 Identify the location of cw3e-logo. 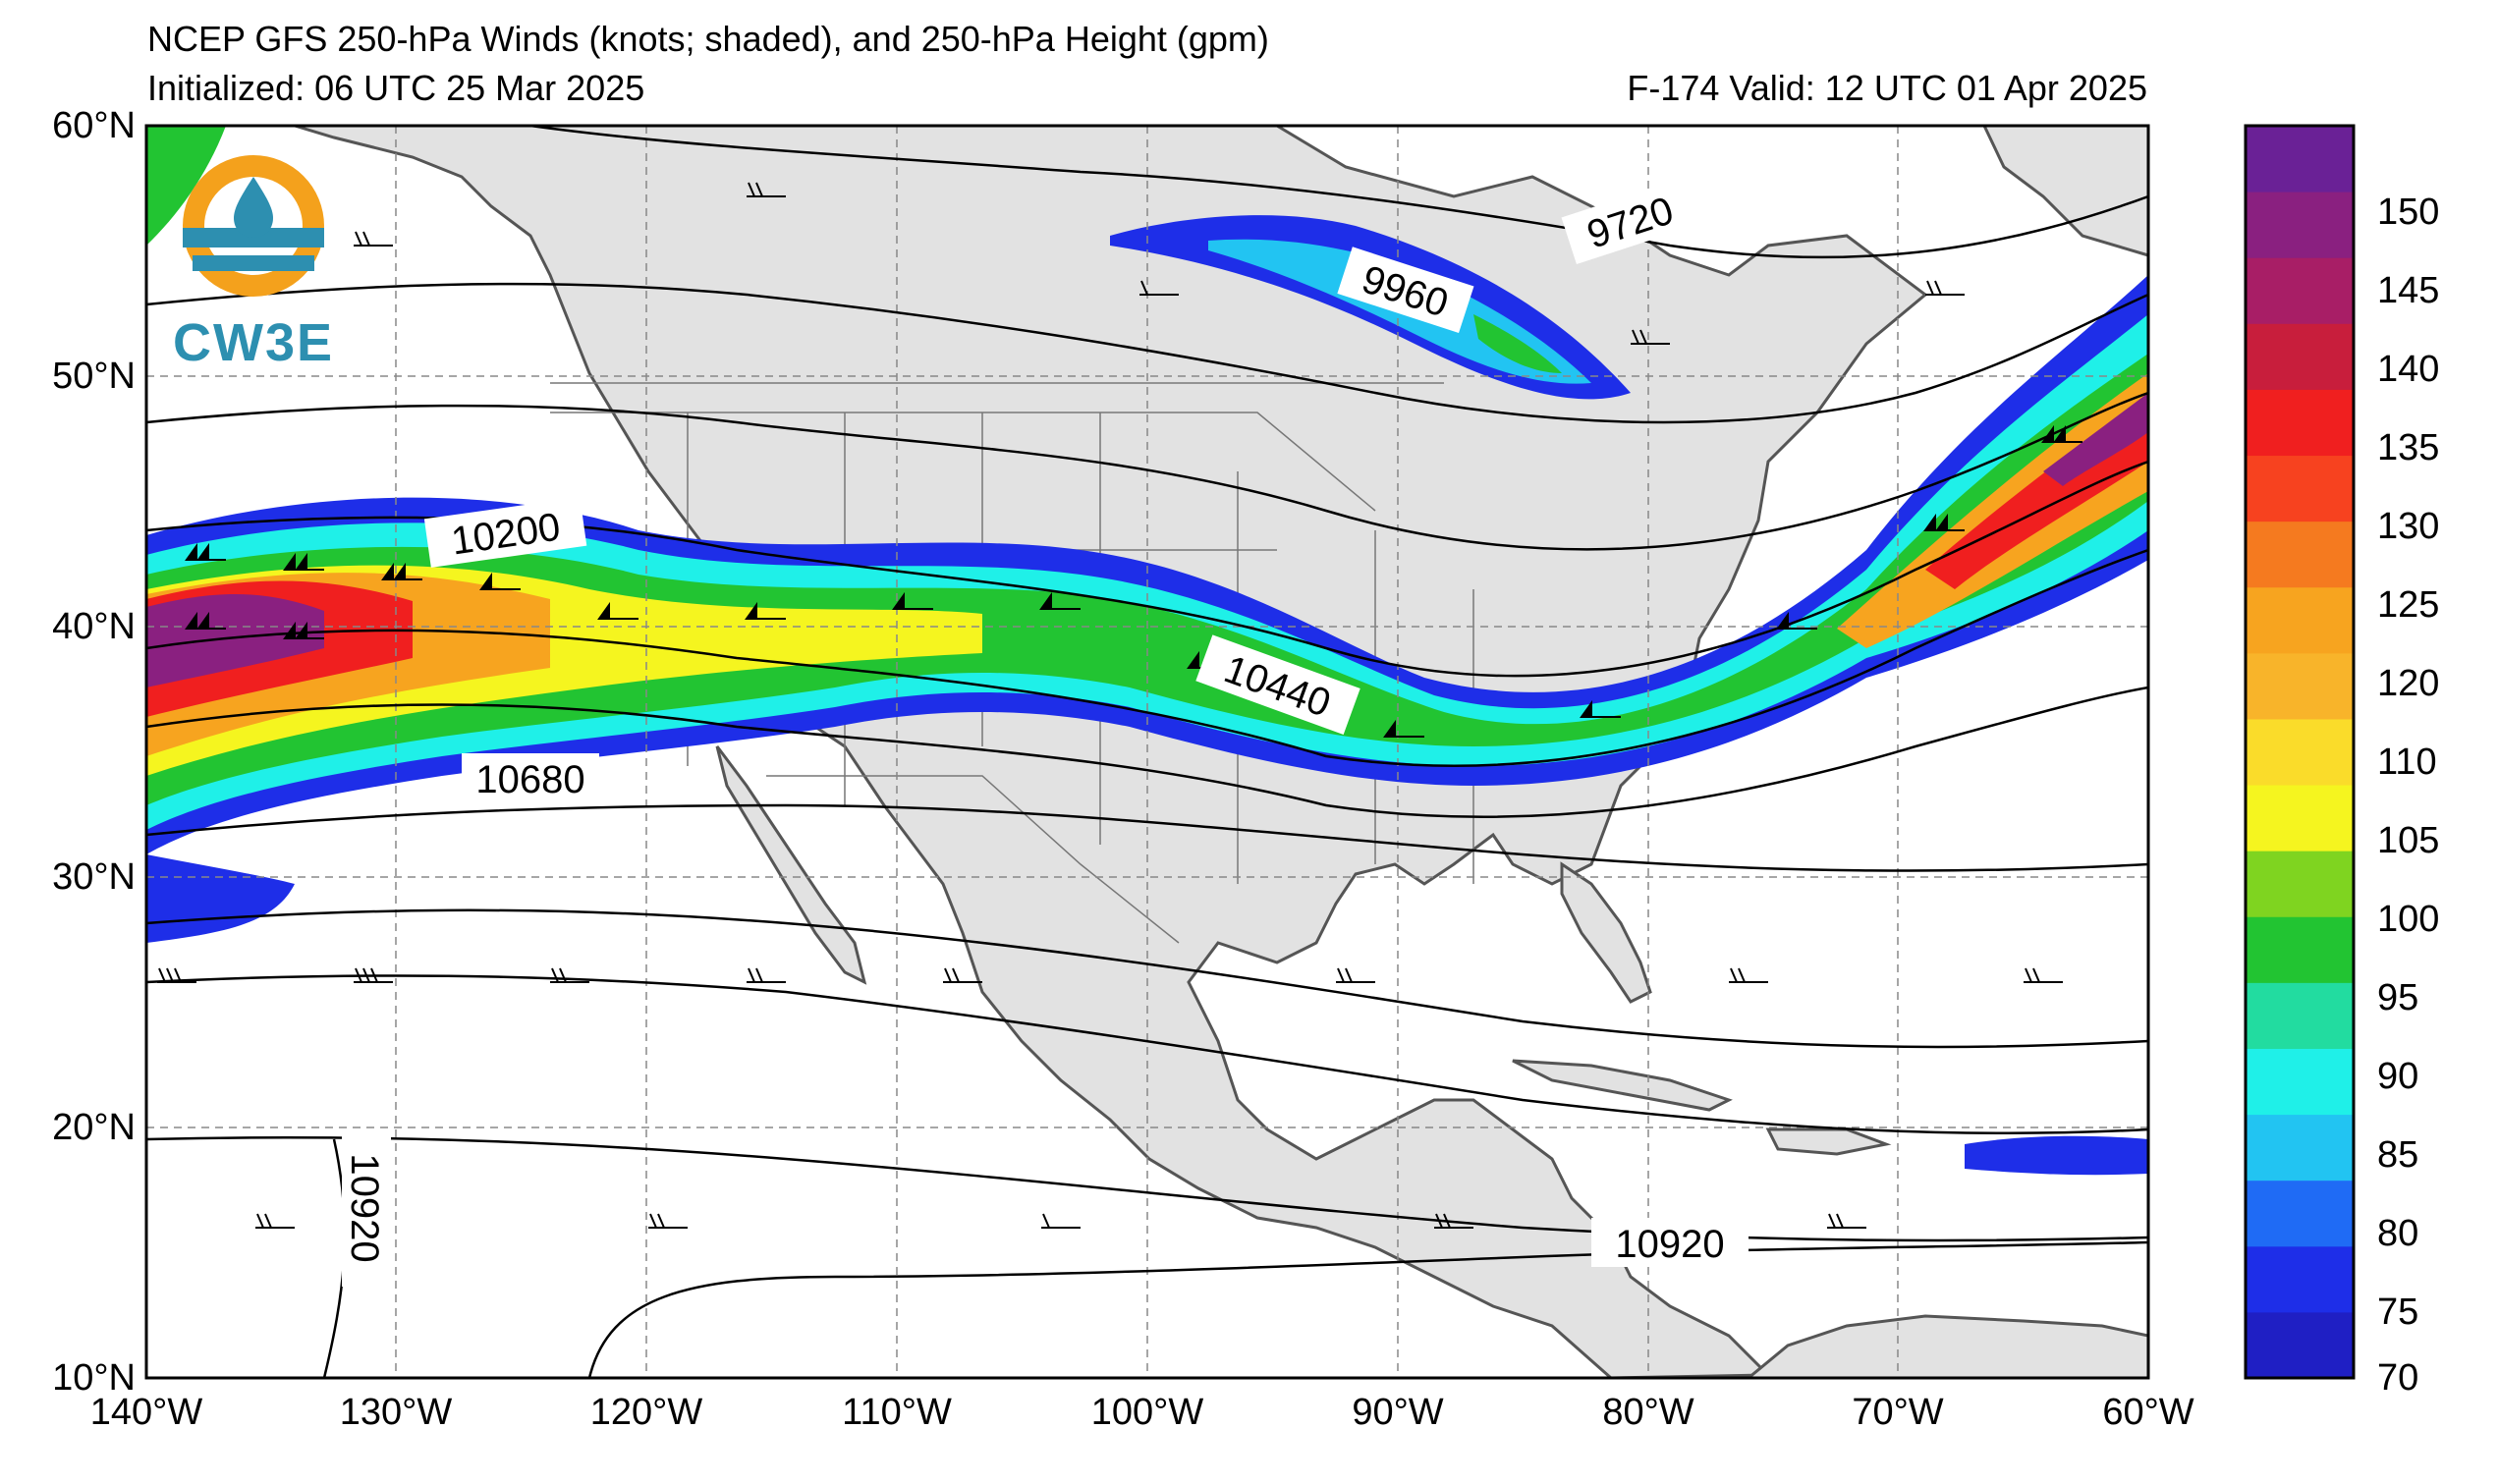
(253, 226).